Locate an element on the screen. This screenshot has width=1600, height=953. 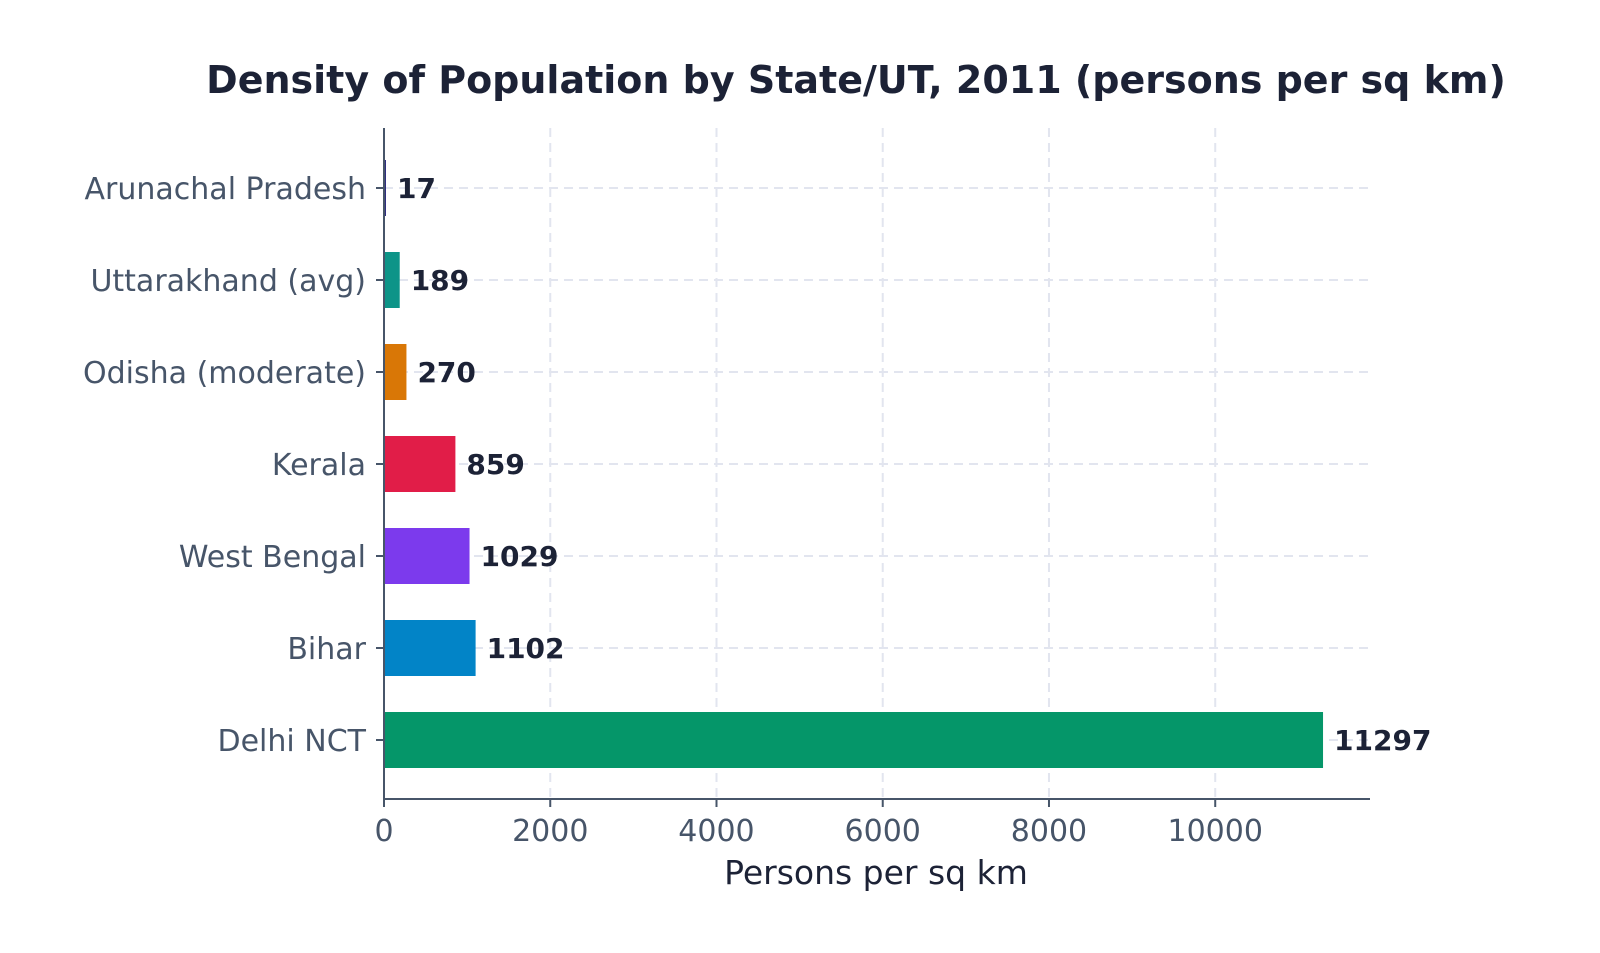
x-axis-title: Persons per sq km is located at coordinates (876, 872).